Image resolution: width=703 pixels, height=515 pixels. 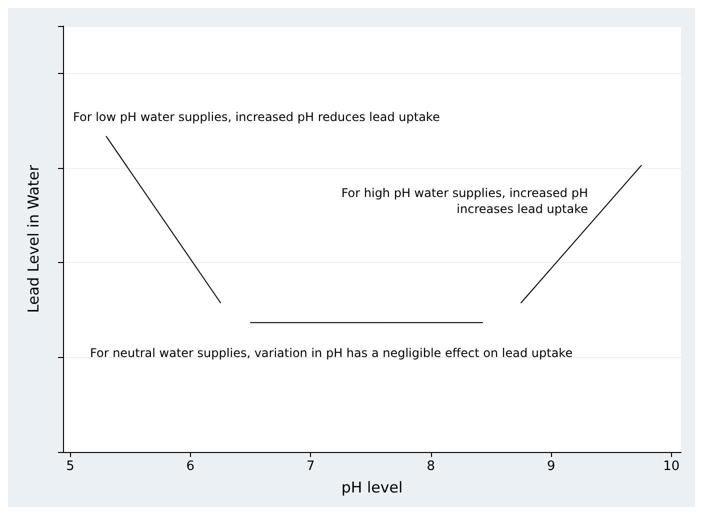 I want to click on x-axis-title: pH level, so click(x=372, y=487).